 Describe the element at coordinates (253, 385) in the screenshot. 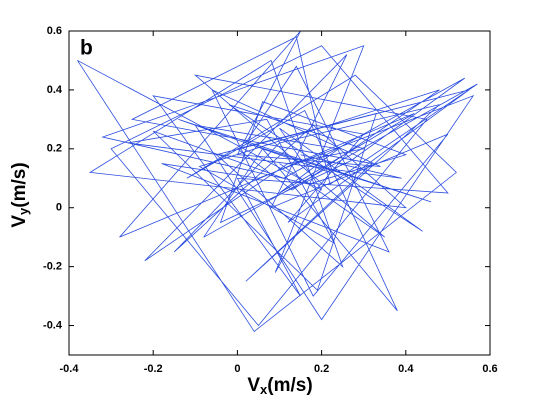

I see `x-axis-label-main: V` at that location.